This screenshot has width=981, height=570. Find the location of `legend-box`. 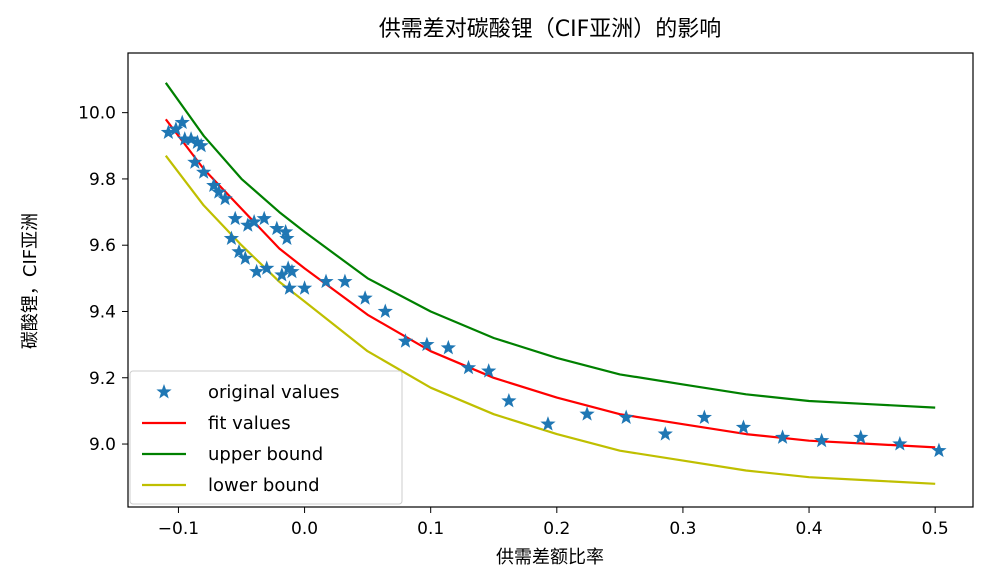

legend-box is located at coordinates (266, 437).